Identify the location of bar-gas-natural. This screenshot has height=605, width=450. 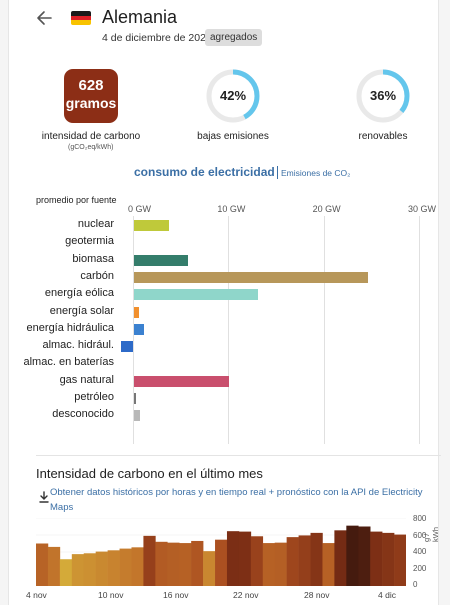
(182, 381).